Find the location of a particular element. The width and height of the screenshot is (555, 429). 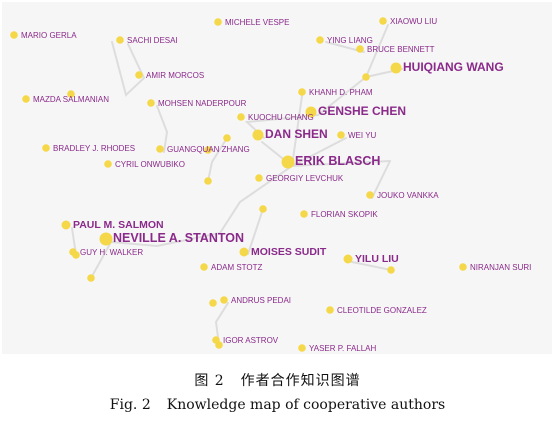

author-label: NIRANJAN SURI is located at coordinates (500, 267).